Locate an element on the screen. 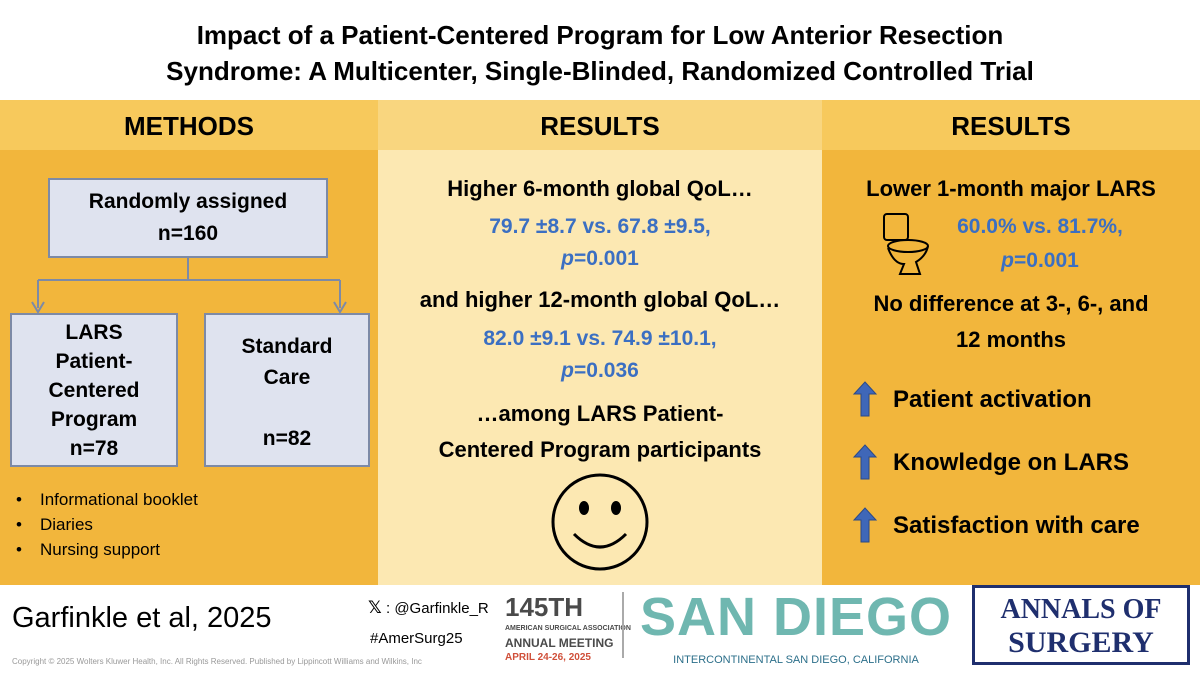  smiley-icon is located at coordinates (600, 522).